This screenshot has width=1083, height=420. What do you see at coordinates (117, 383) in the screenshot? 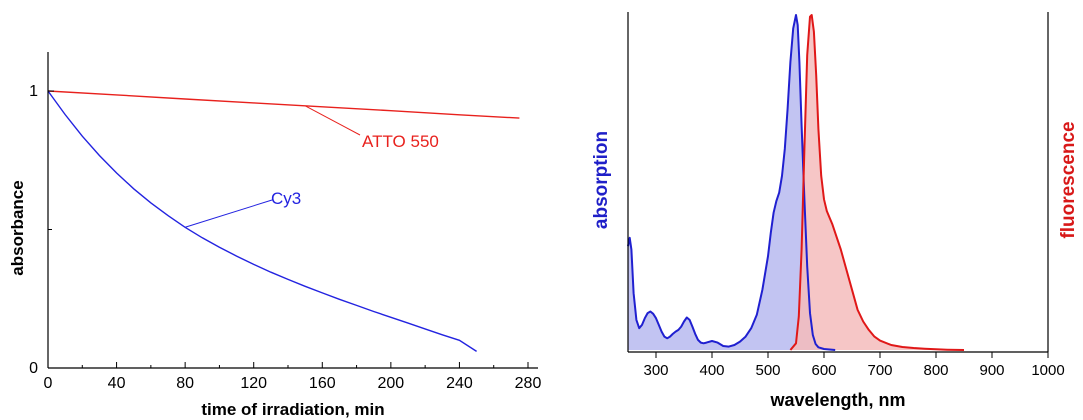
I see `x-tick-label: 40` at bounding box center [117, 383].